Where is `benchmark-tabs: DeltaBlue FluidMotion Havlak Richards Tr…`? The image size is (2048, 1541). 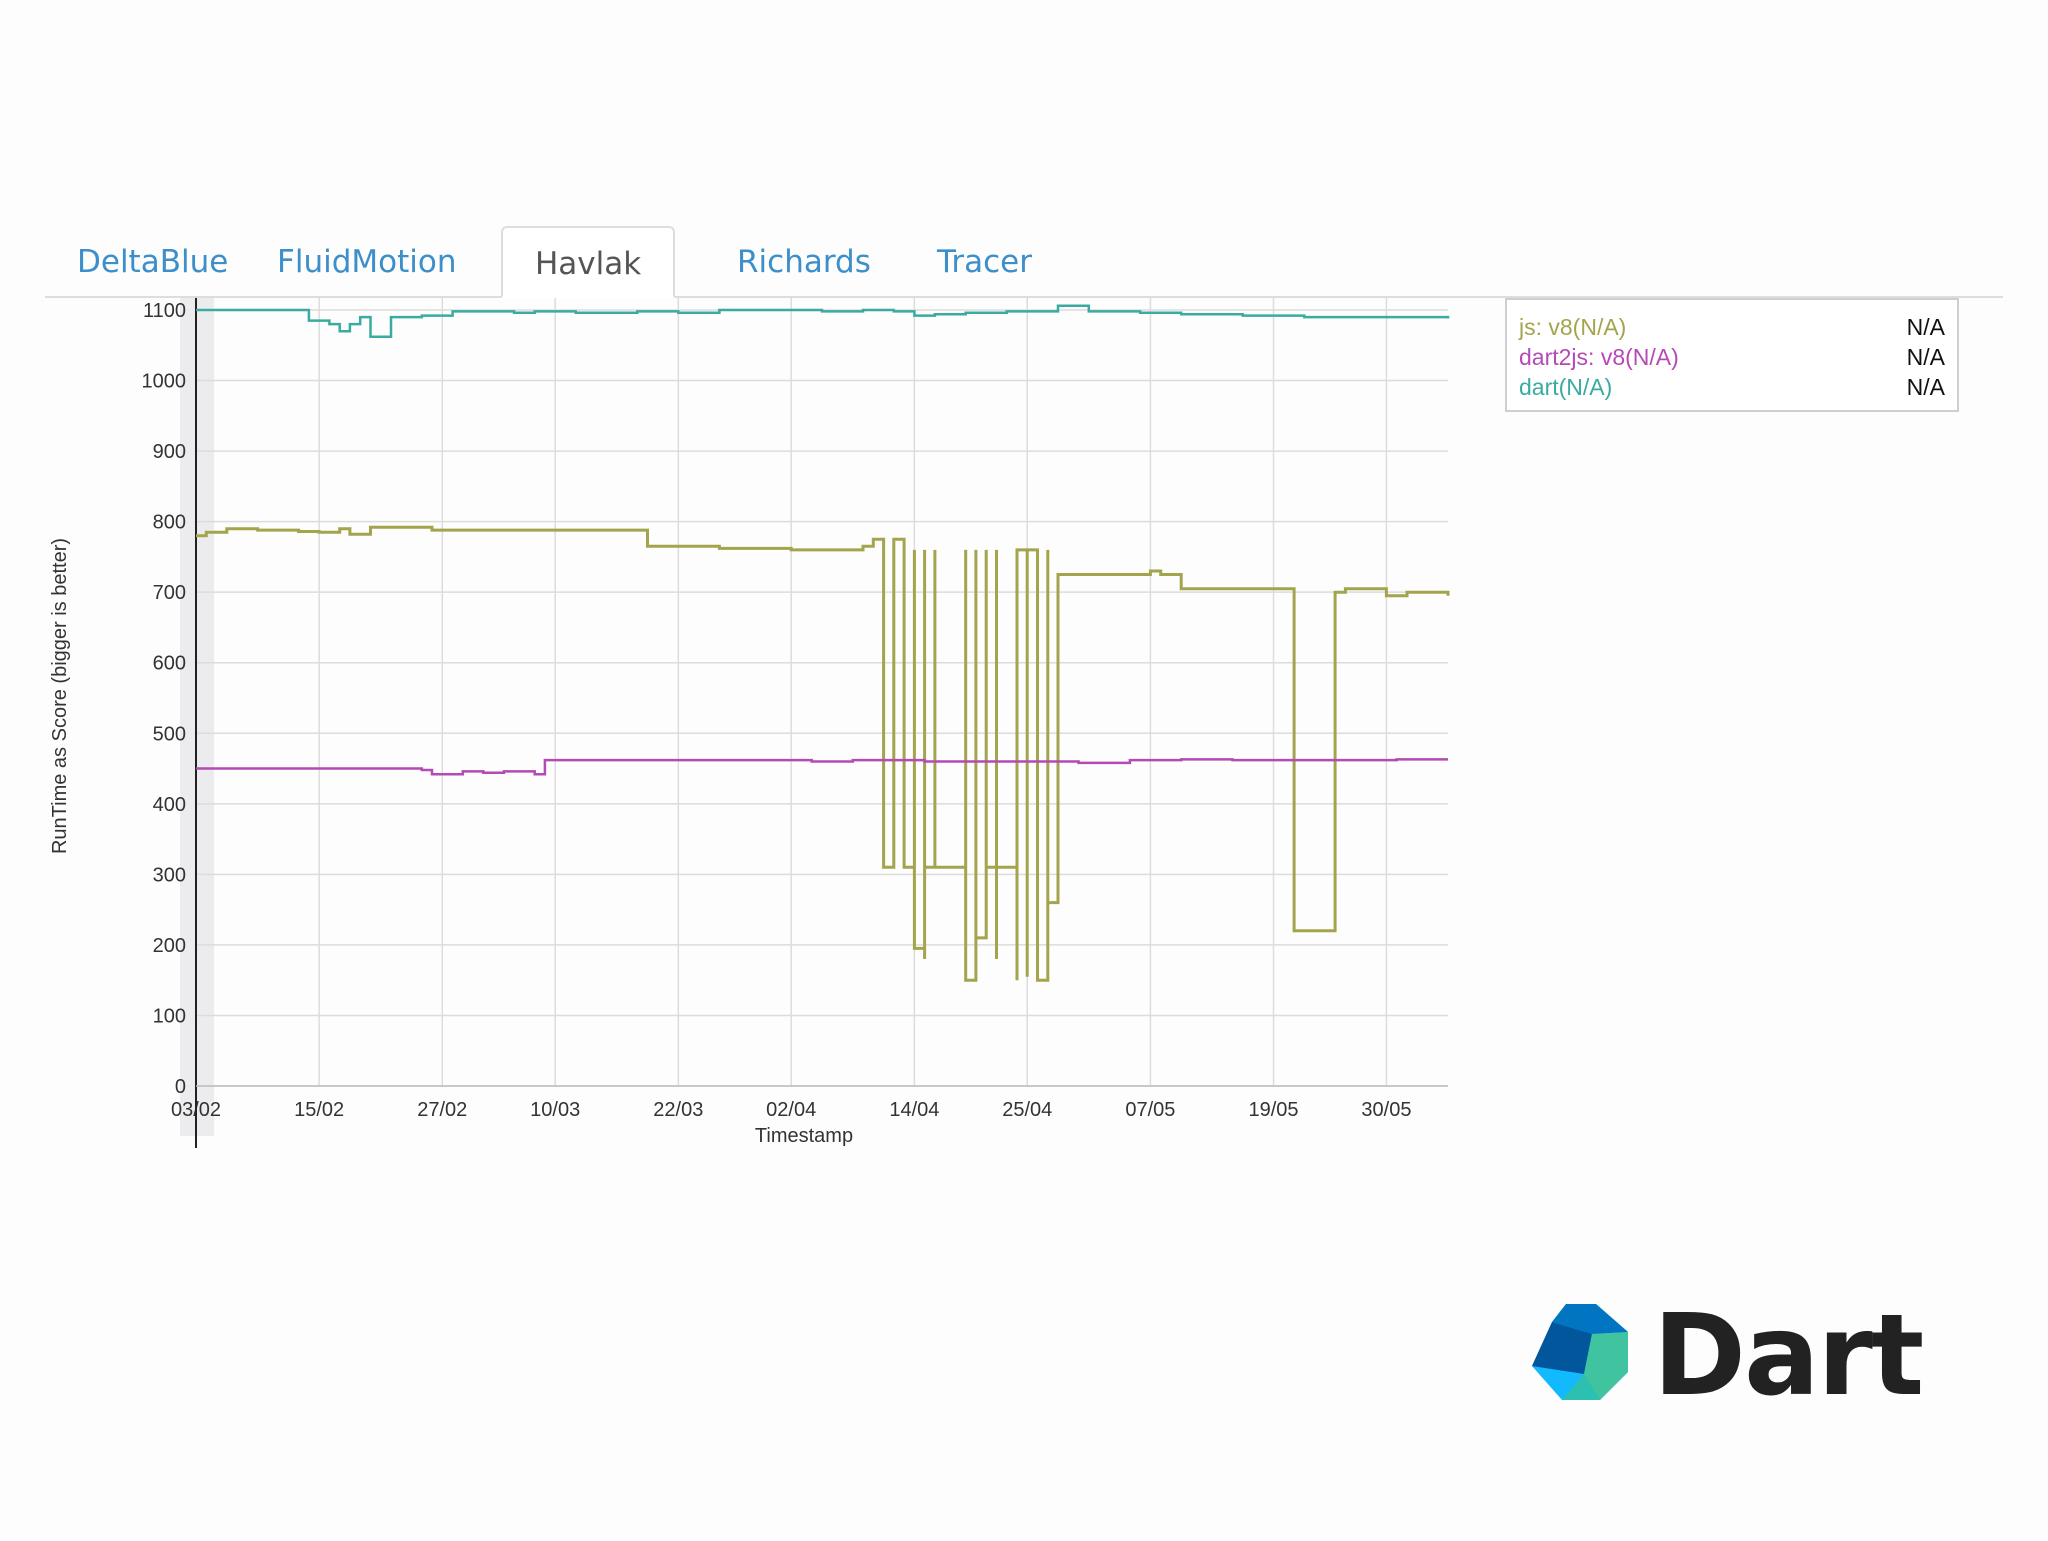
benchmark-tabs: DeltaBlue FluidMotion Havlak Richards Tr… is located at coordinates (1024, 262).